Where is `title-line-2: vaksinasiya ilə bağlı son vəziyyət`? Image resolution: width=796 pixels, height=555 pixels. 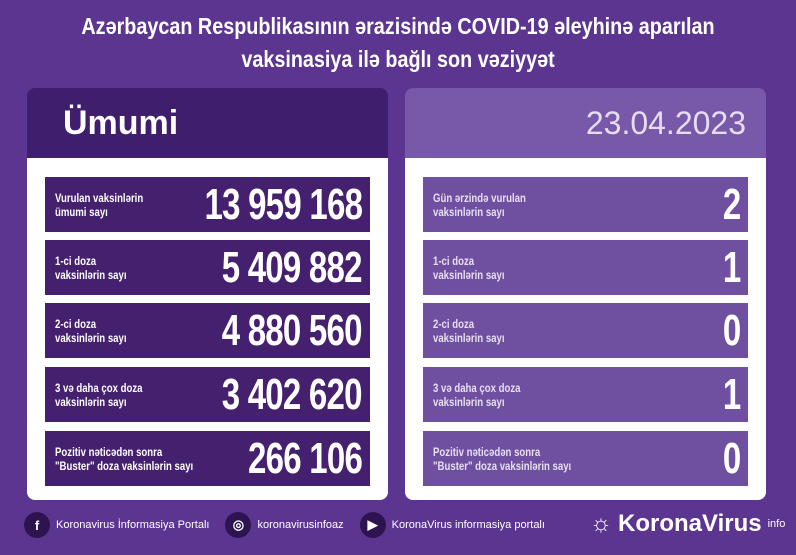 title-line-2: vaksinasiya ilə bağlı son vəziyyət is located at coordinates (398, 59).